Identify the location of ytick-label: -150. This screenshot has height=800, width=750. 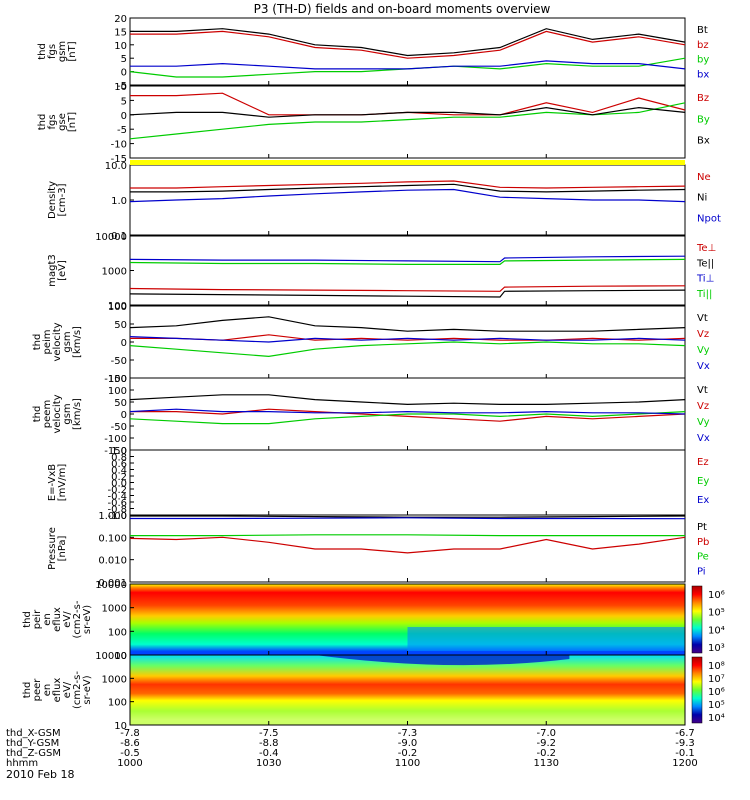
(115, 451).